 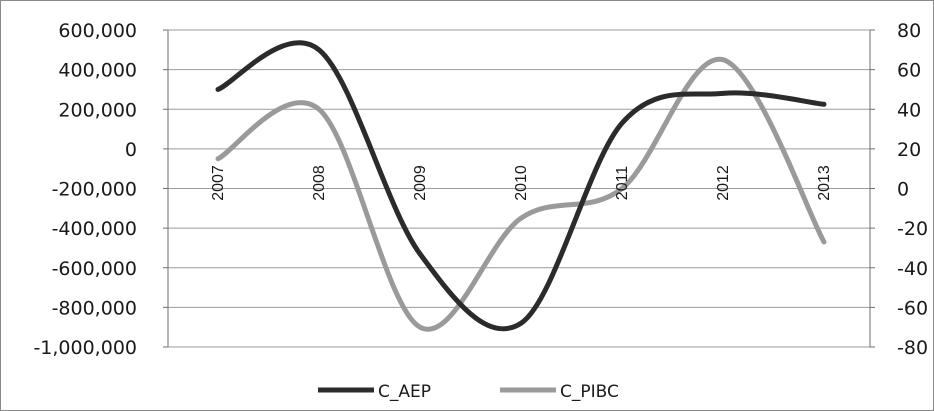 I want to click on category-label: 2012, so click(x=723, y=183).